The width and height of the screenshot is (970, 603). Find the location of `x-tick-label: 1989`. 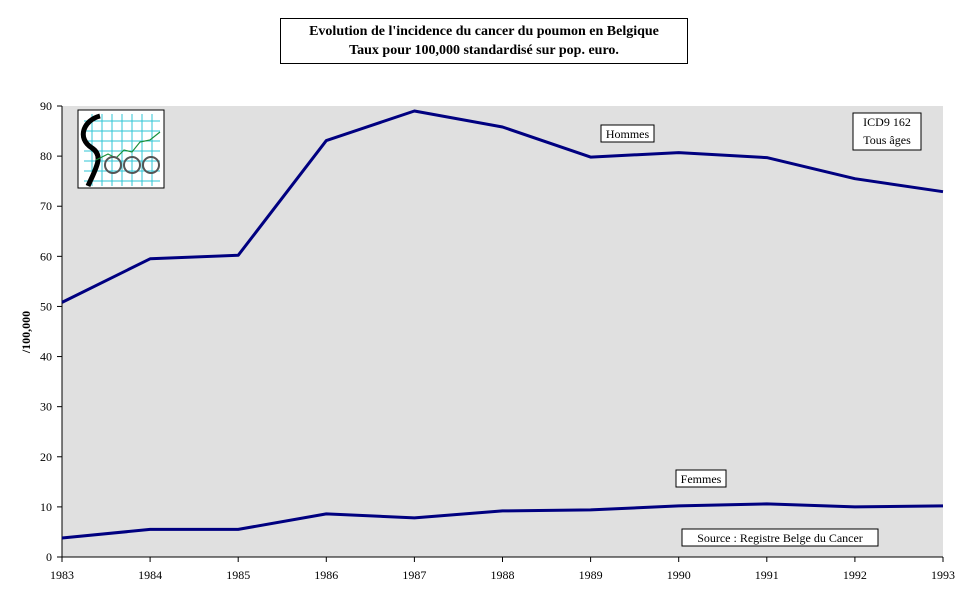

x-tick-label: 1989 is located at coordinates (591, 575).